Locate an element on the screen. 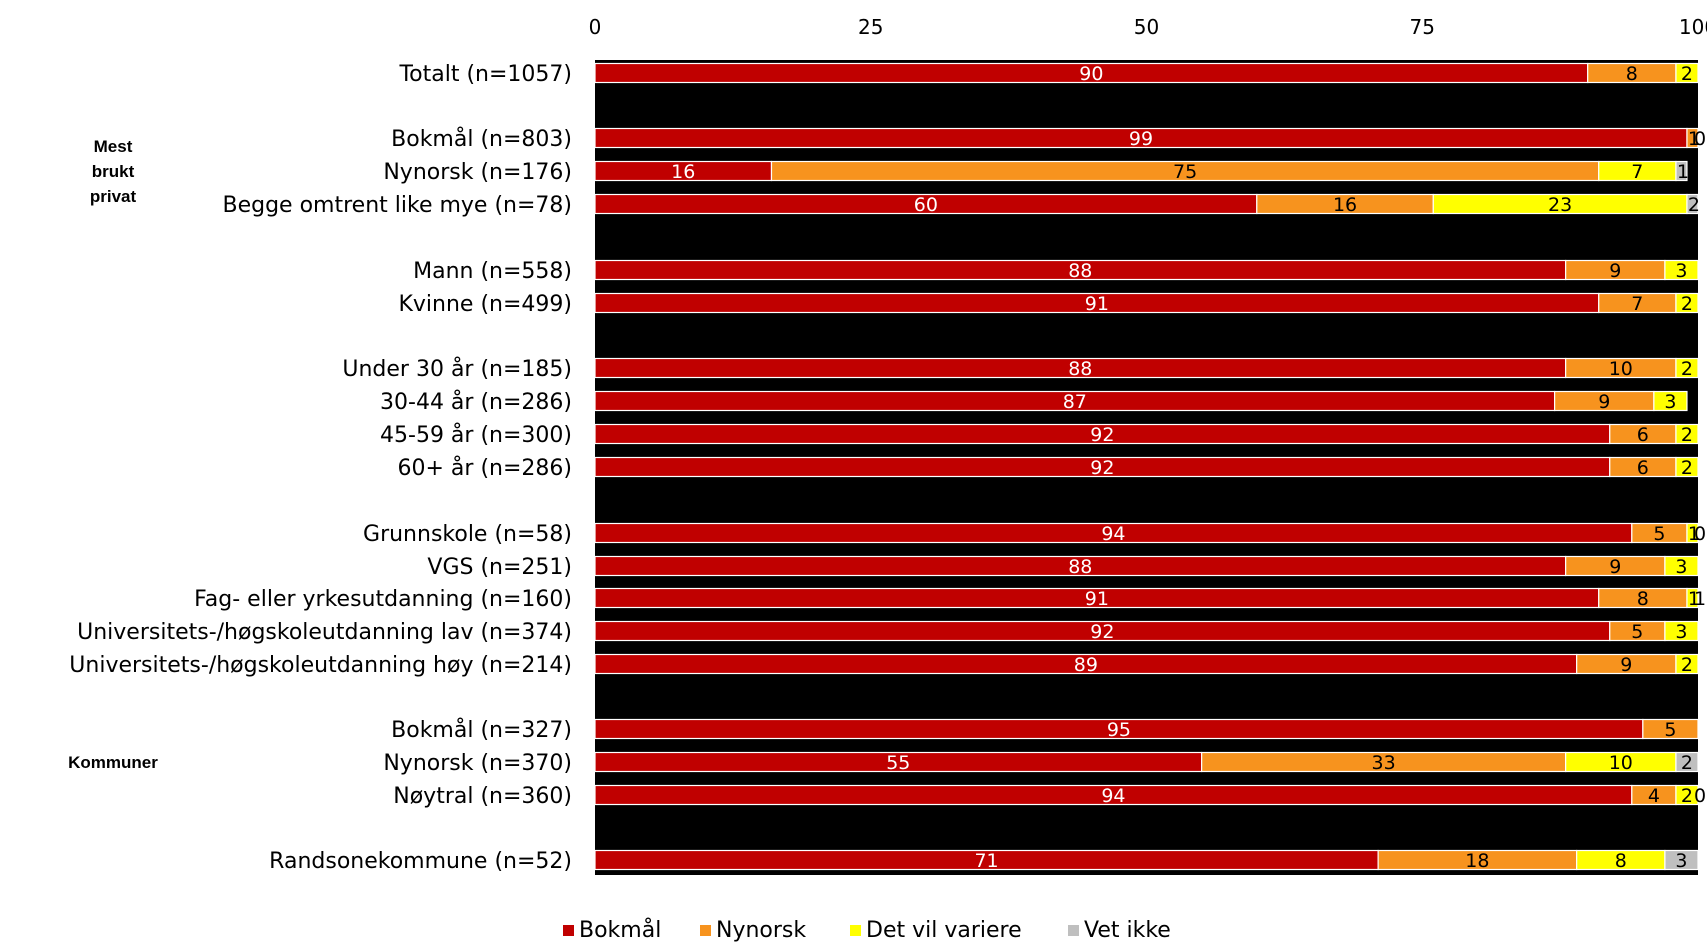  category-label: Bokmål (n=803) is located at coordinates (481, 139).